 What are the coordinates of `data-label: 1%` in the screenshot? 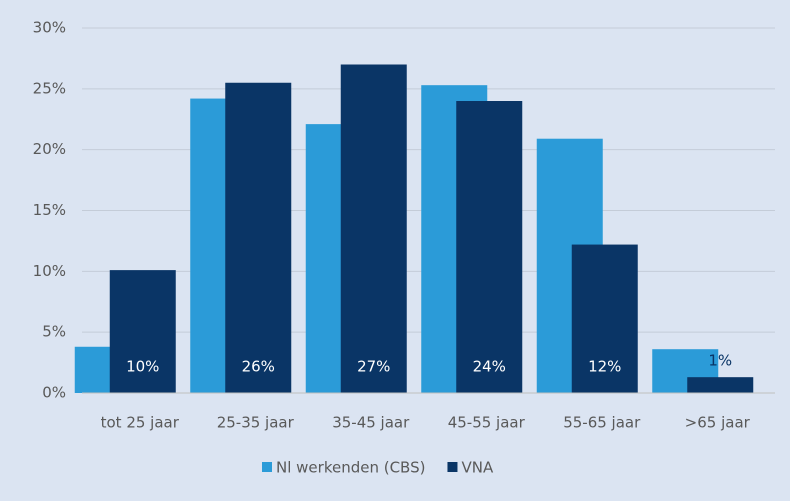 It's located at (720, 361).